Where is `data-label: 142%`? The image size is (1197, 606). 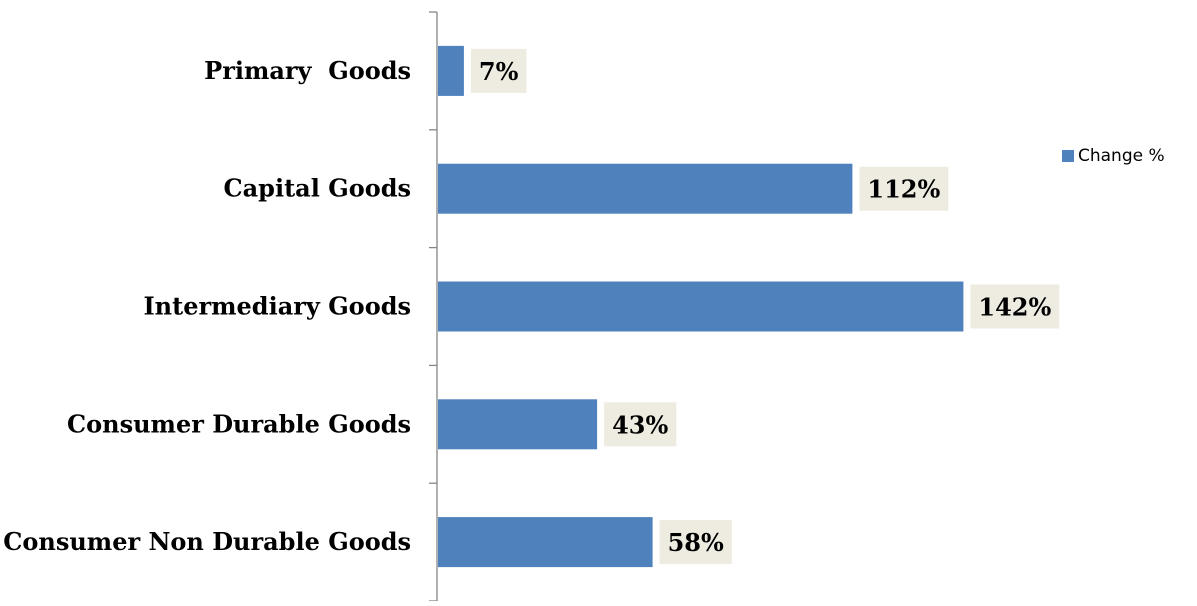
data-label: 142% is located at coordinates (1014, 307).